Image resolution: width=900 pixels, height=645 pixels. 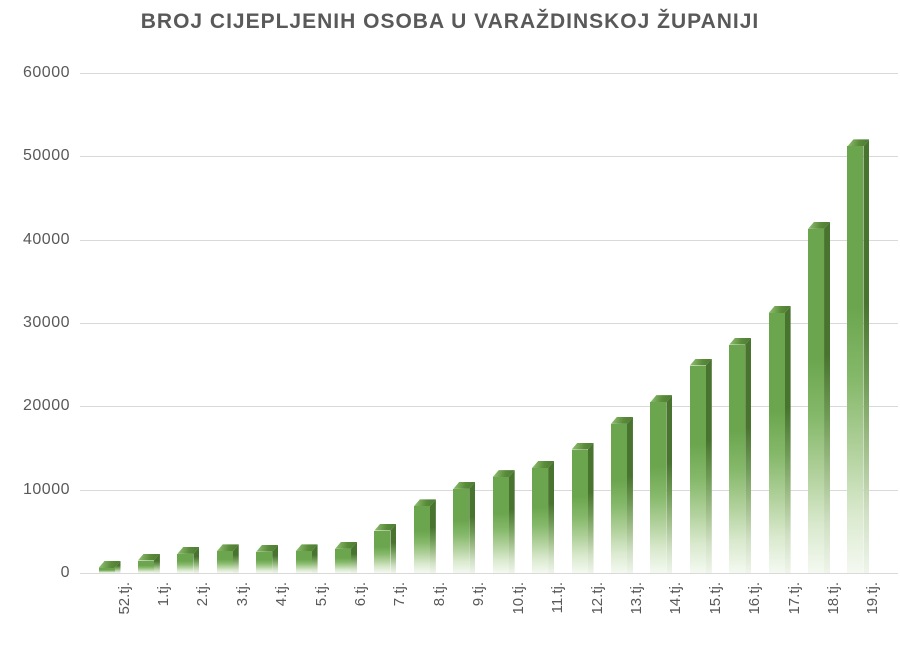 I want to click on x-axis-label: 19.tj., so click(x=873, y=598).